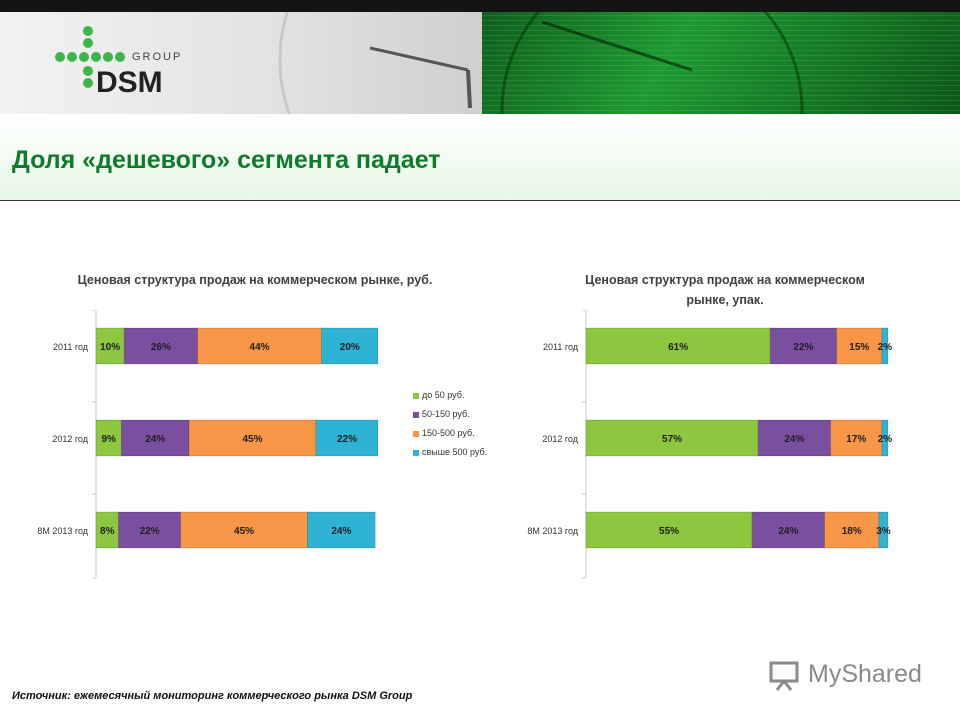  I want to click on data-label: 20%, so click(350, 347).